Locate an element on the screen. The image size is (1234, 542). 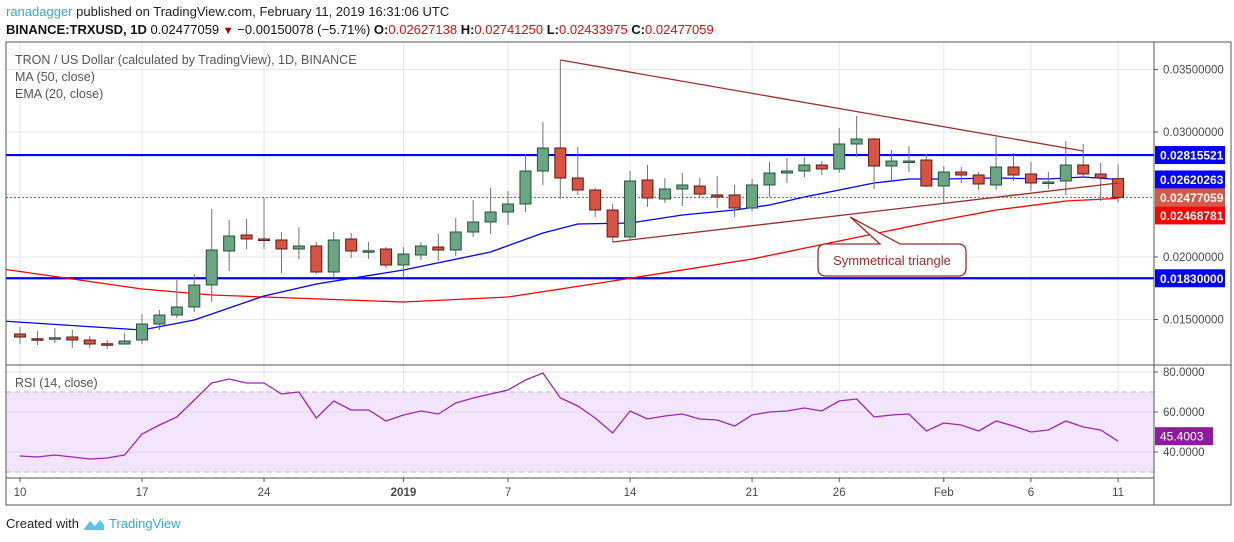
price-tick-label: 0.03000000 is located at coordinates (1193, 133).